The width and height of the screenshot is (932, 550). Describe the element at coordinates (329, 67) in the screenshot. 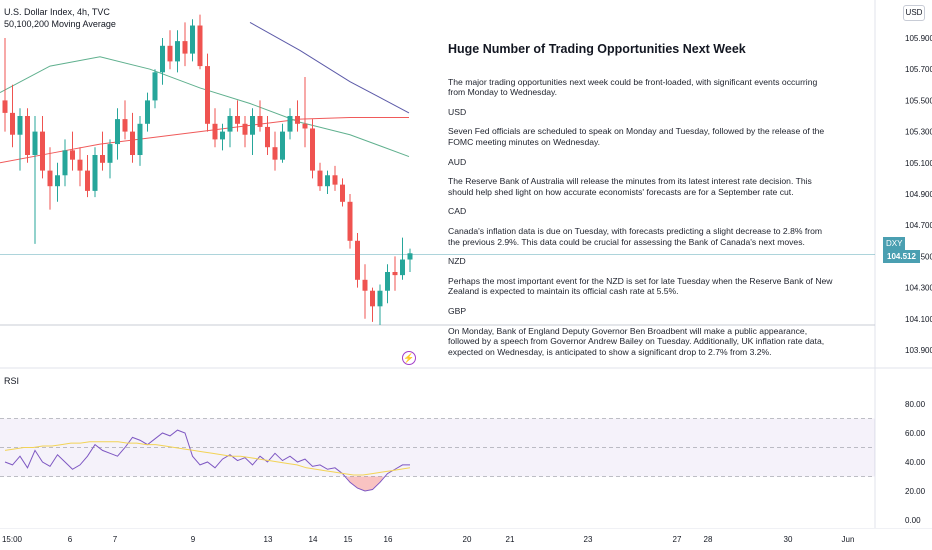

I see `ma200-line` at that location.